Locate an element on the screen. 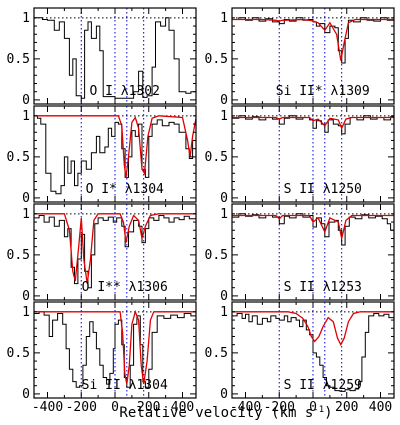 Image resolution: width=400 pixels, height=425 pixels. panel-label: S II λ1253 is located at coordinates (323, 287).